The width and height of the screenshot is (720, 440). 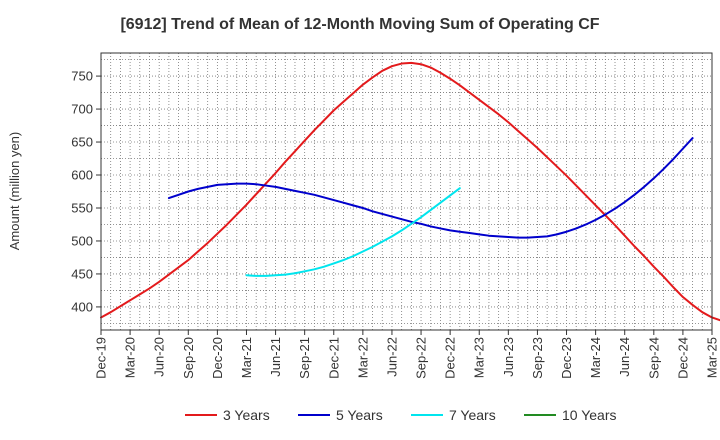 What do you see at coordinates (275, 357) in the screenshot?
I see `x-tick-label: Jun-21` at bounding box center [275, 357].